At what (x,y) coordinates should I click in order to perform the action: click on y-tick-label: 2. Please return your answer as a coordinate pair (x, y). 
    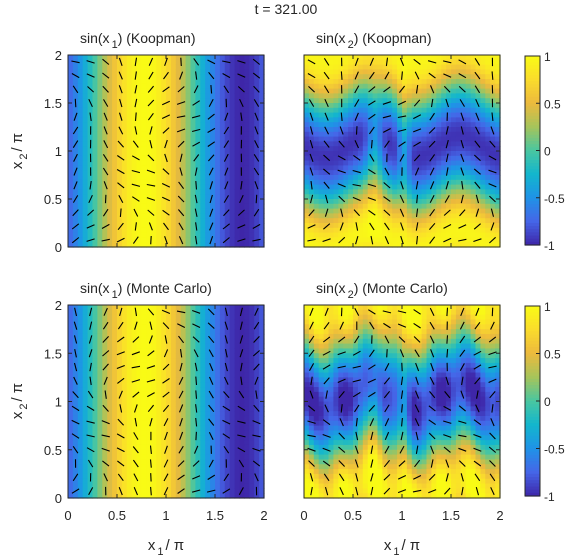
    Looking at the image, I should click on (58, 55).